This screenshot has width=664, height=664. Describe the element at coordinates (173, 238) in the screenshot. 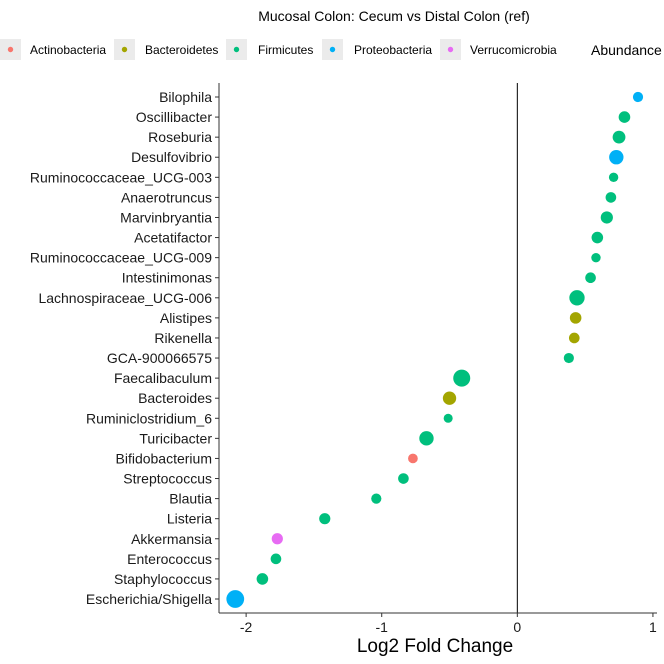

I see `y-tick-label: Acetatifactor` at that location.